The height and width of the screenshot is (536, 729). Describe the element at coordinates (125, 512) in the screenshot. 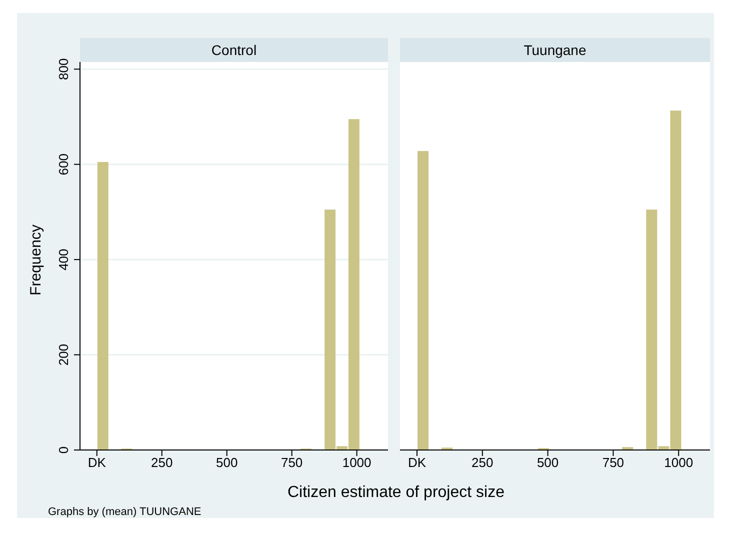

I see `text: Graphs by (mean) TUUNGANE` at that location.